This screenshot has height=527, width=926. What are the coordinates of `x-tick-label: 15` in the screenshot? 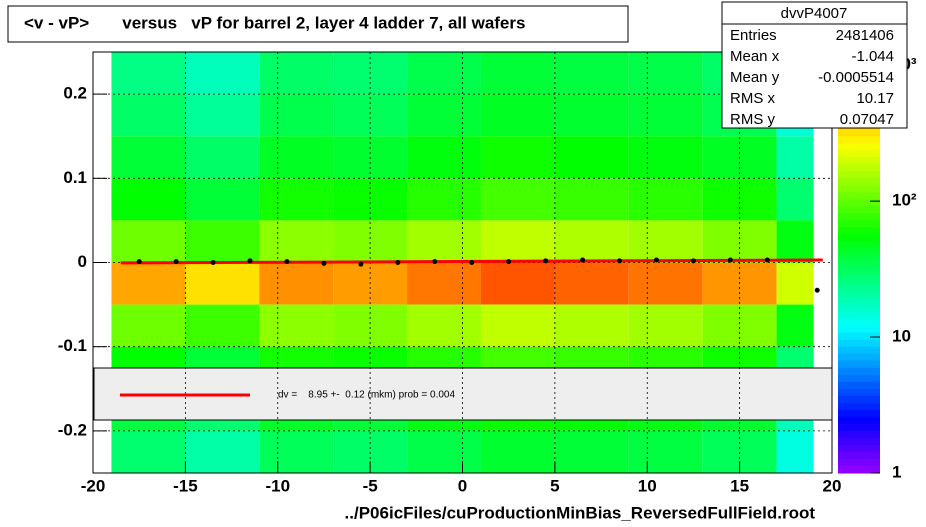 It's located at (739, 485).